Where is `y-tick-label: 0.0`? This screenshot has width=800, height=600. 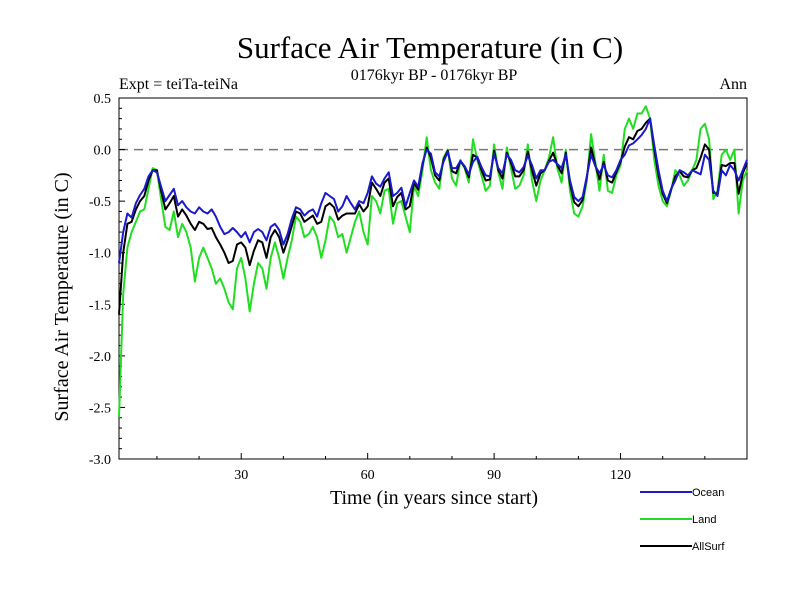
y-tick-label: 0.0 is located at coordinates (103, 151).